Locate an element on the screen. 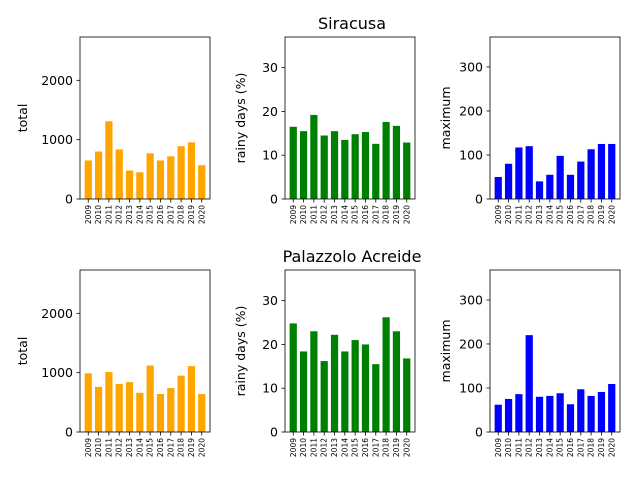 Image resolution: width=640 pixels, height=480 pixels. group-title-siracusa: Siracusa is located at coordinates (352, 23).